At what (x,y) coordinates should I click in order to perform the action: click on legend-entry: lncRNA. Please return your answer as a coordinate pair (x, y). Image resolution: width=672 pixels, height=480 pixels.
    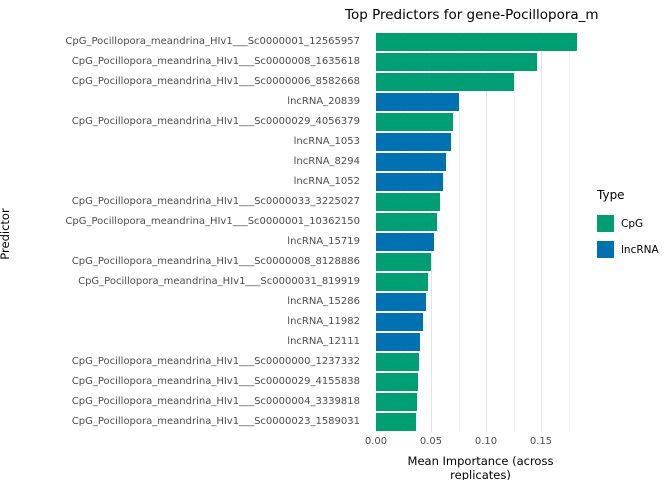
    Looking at the image, I should click on (628, 249).